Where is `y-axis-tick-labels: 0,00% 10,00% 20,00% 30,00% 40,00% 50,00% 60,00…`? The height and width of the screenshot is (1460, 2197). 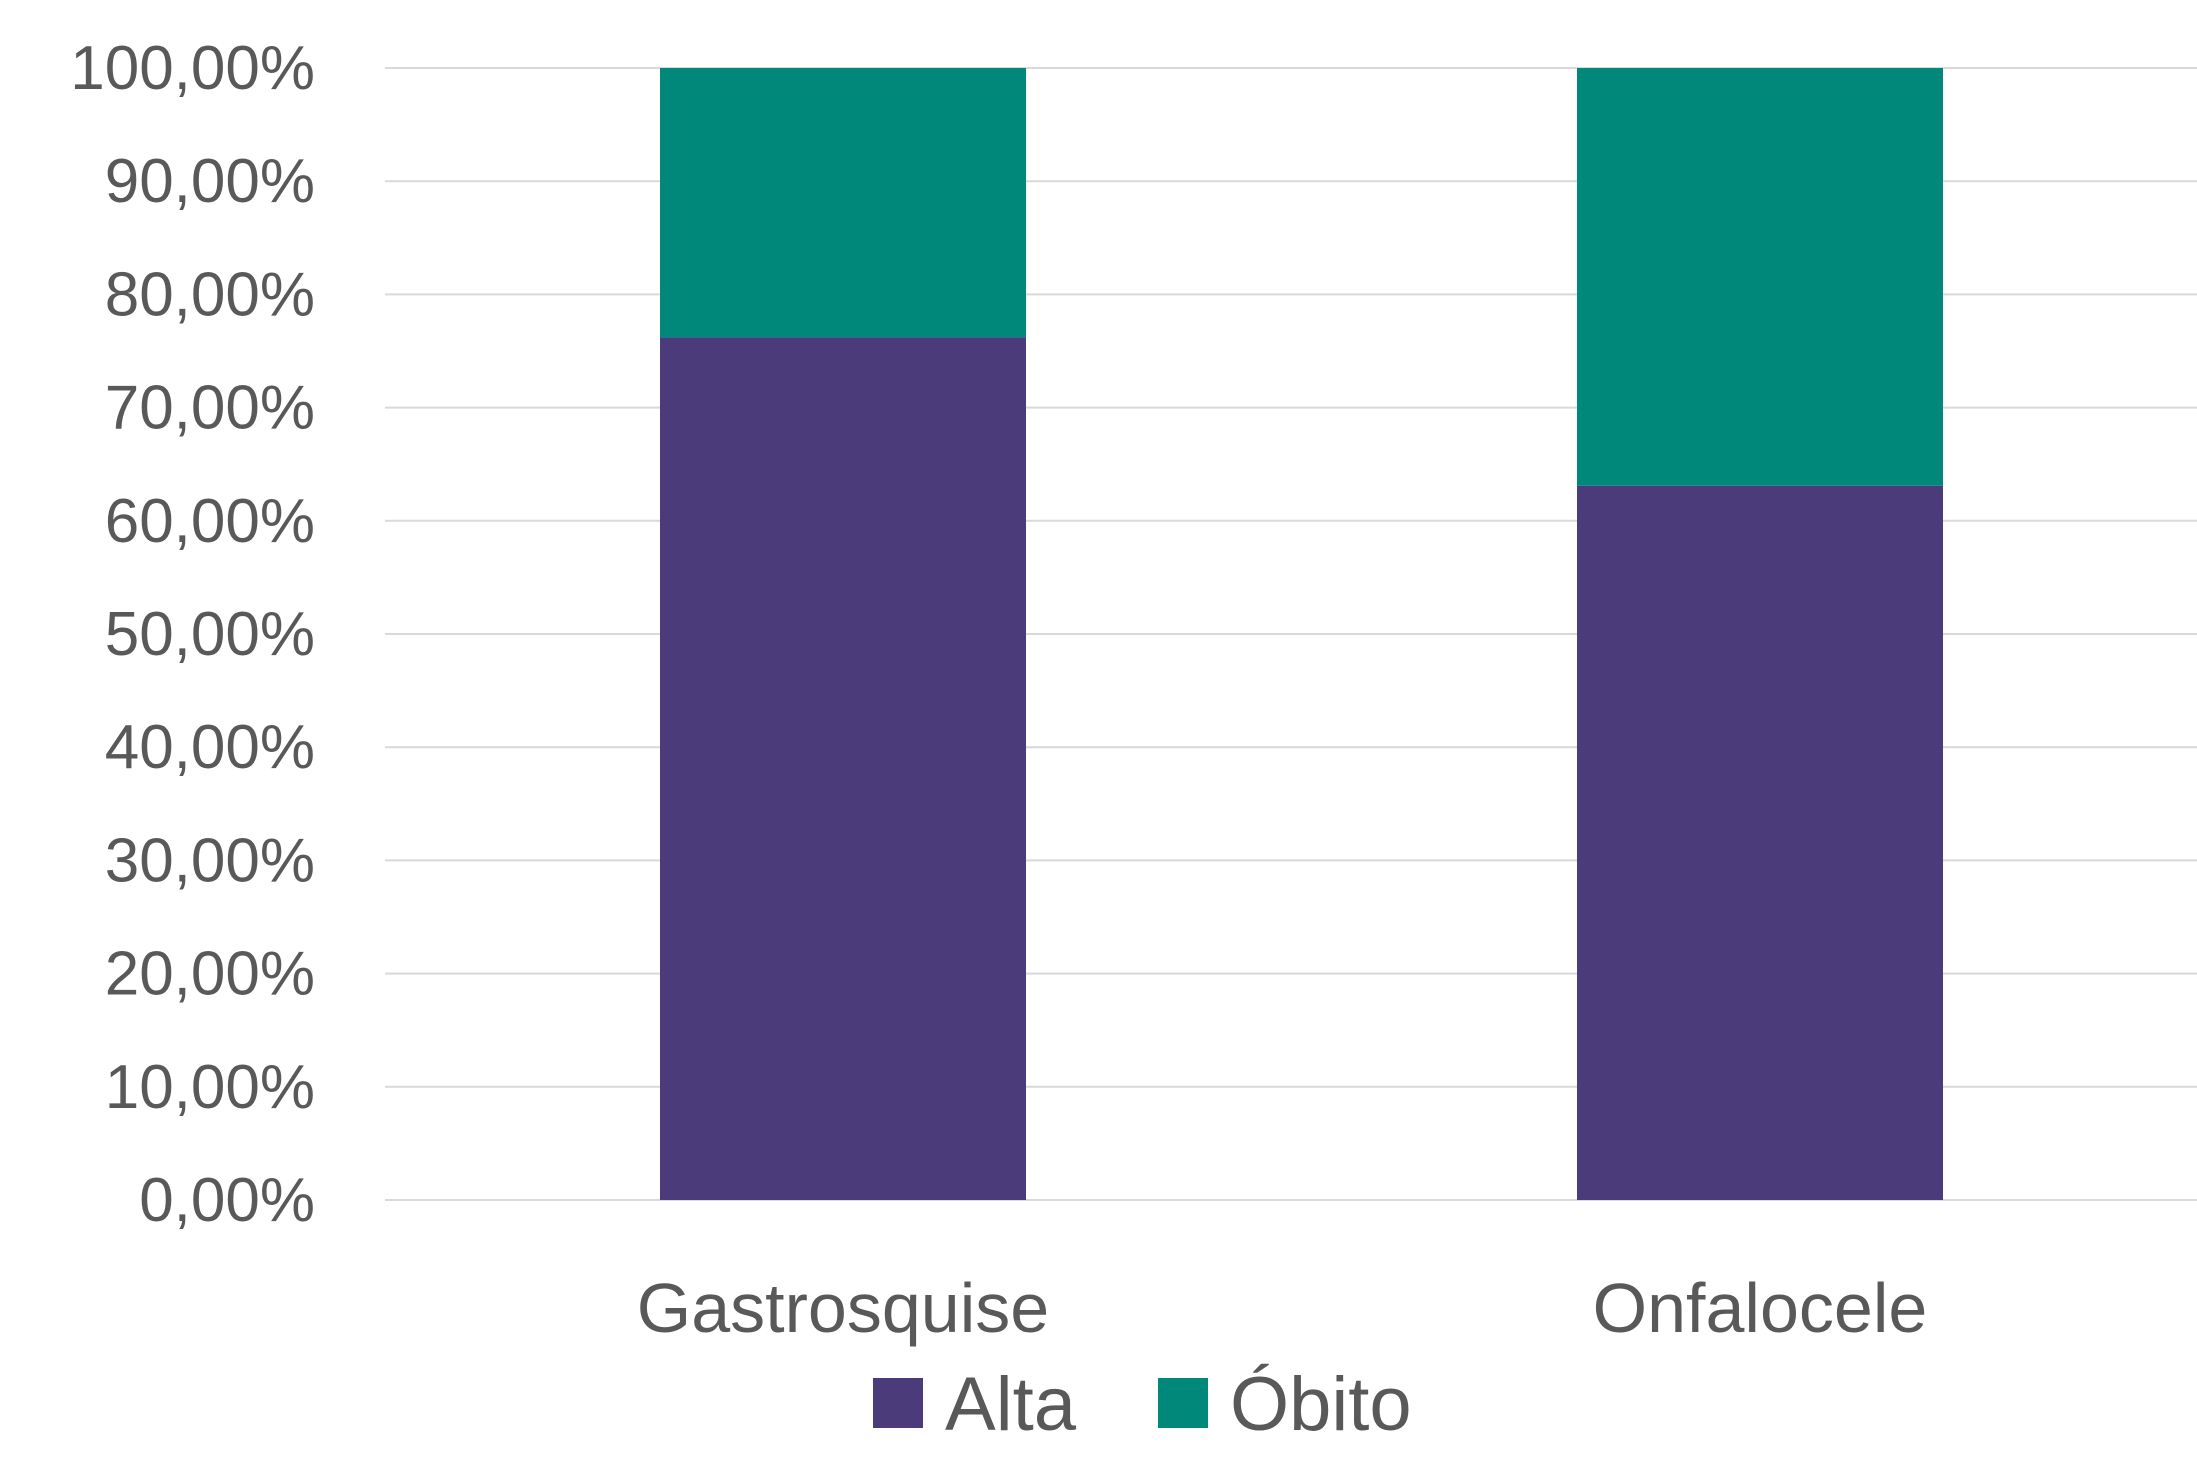
y-axis-tick-labels: 0,00% 10,00% 20,00% 30,00% 40,00% 50,00% 60,00… is located at coordinates (192, 634).